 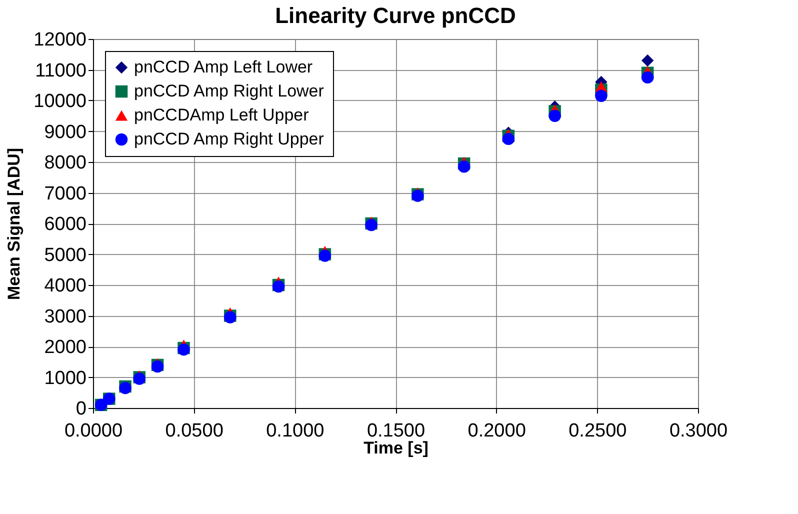 What do you see at coordinates (65, 163) in the screenshot?
I see `y-tick-label: 8000` at bounding box center [65, 163].